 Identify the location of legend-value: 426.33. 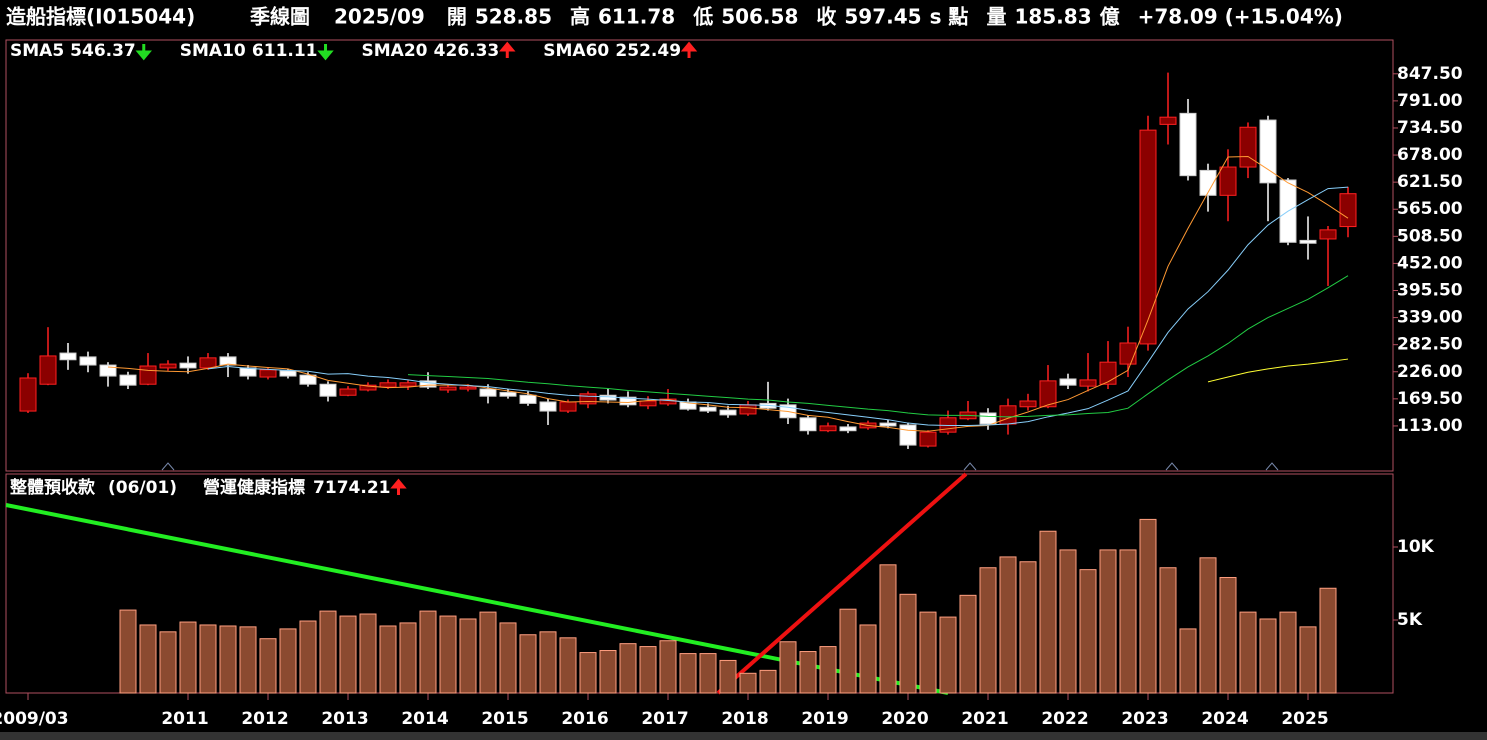
(467, 51).